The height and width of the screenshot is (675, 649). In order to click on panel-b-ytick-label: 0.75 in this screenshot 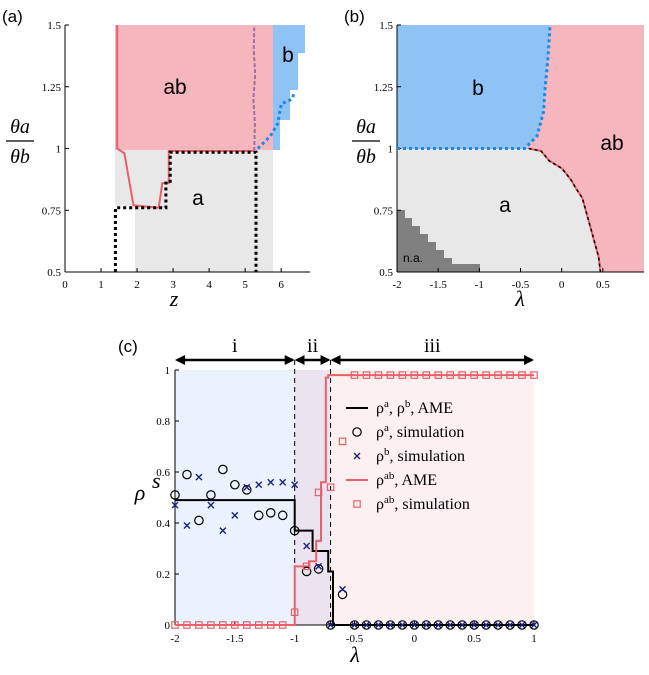, I will do `click(384, 211)`.